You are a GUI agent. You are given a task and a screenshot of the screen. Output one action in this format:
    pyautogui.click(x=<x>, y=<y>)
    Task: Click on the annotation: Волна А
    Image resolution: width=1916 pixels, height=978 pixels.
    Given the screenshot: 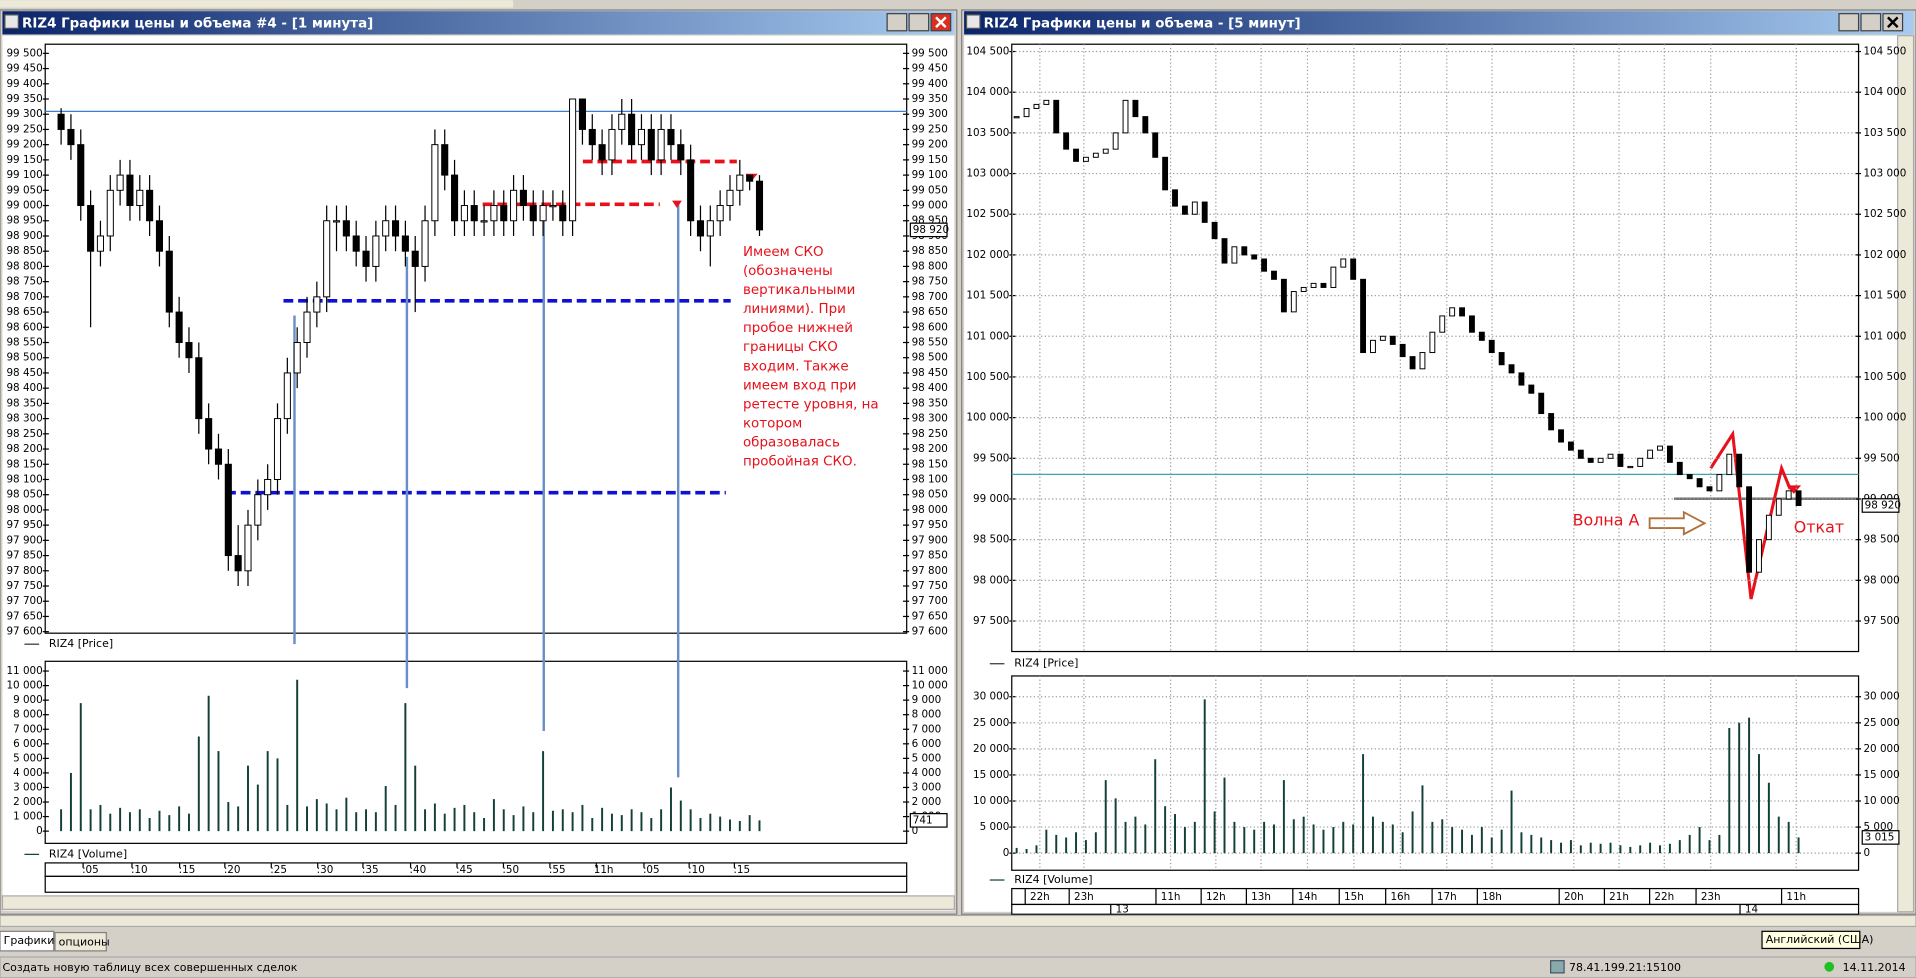 What is the action you would take?
    pyautogui.click(x=1606, y=519)
    